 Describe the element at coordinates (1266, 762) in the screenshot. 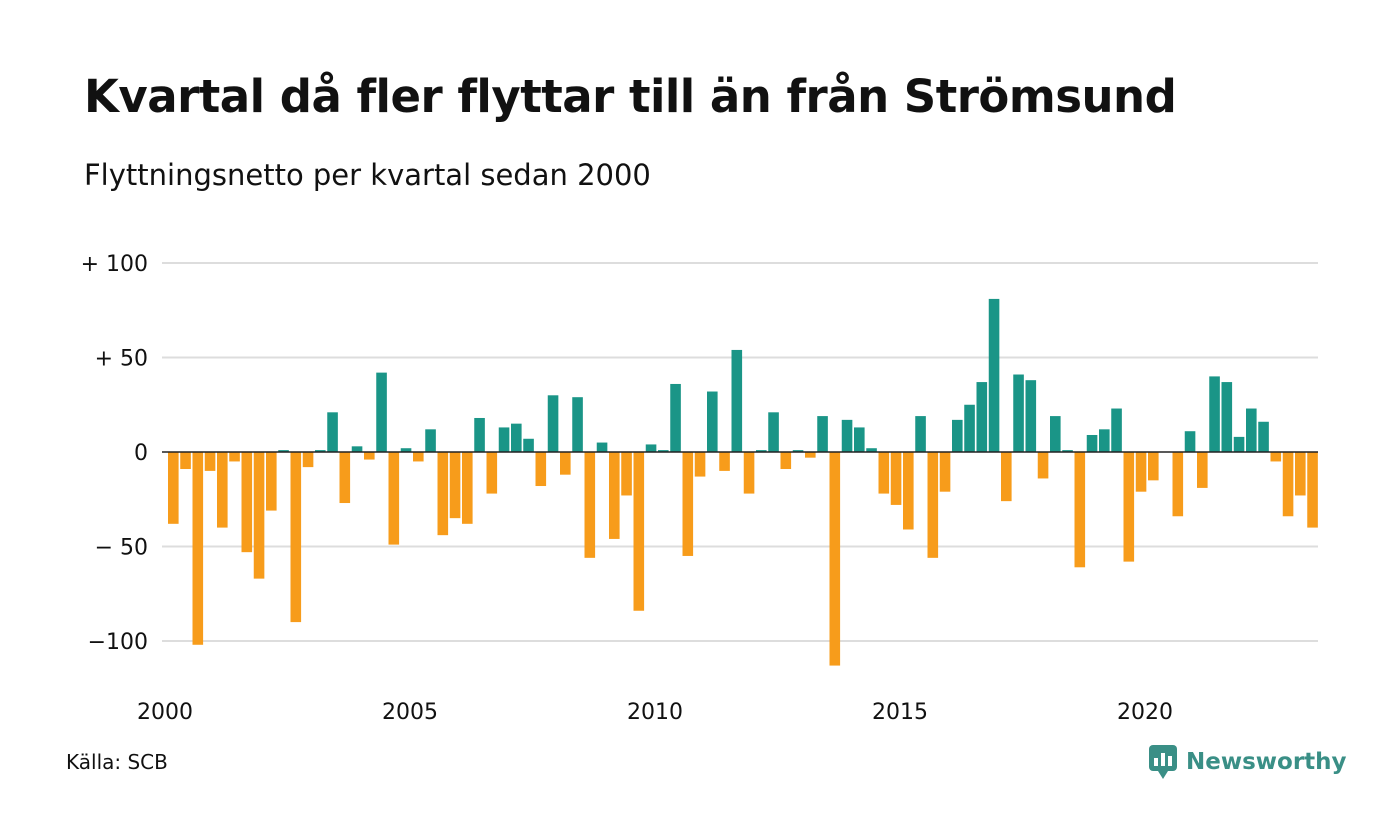

I see `brand-name: Newsworthy` at that location.